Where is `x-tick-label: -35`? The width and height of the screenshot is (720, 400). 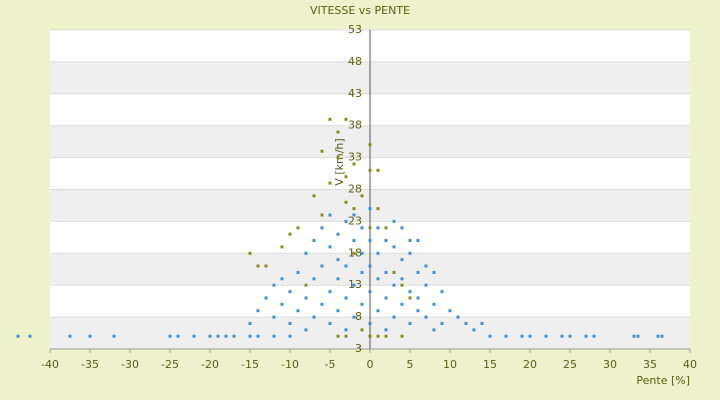
x-tick-label: -35 is located at coordinates (90, 364).